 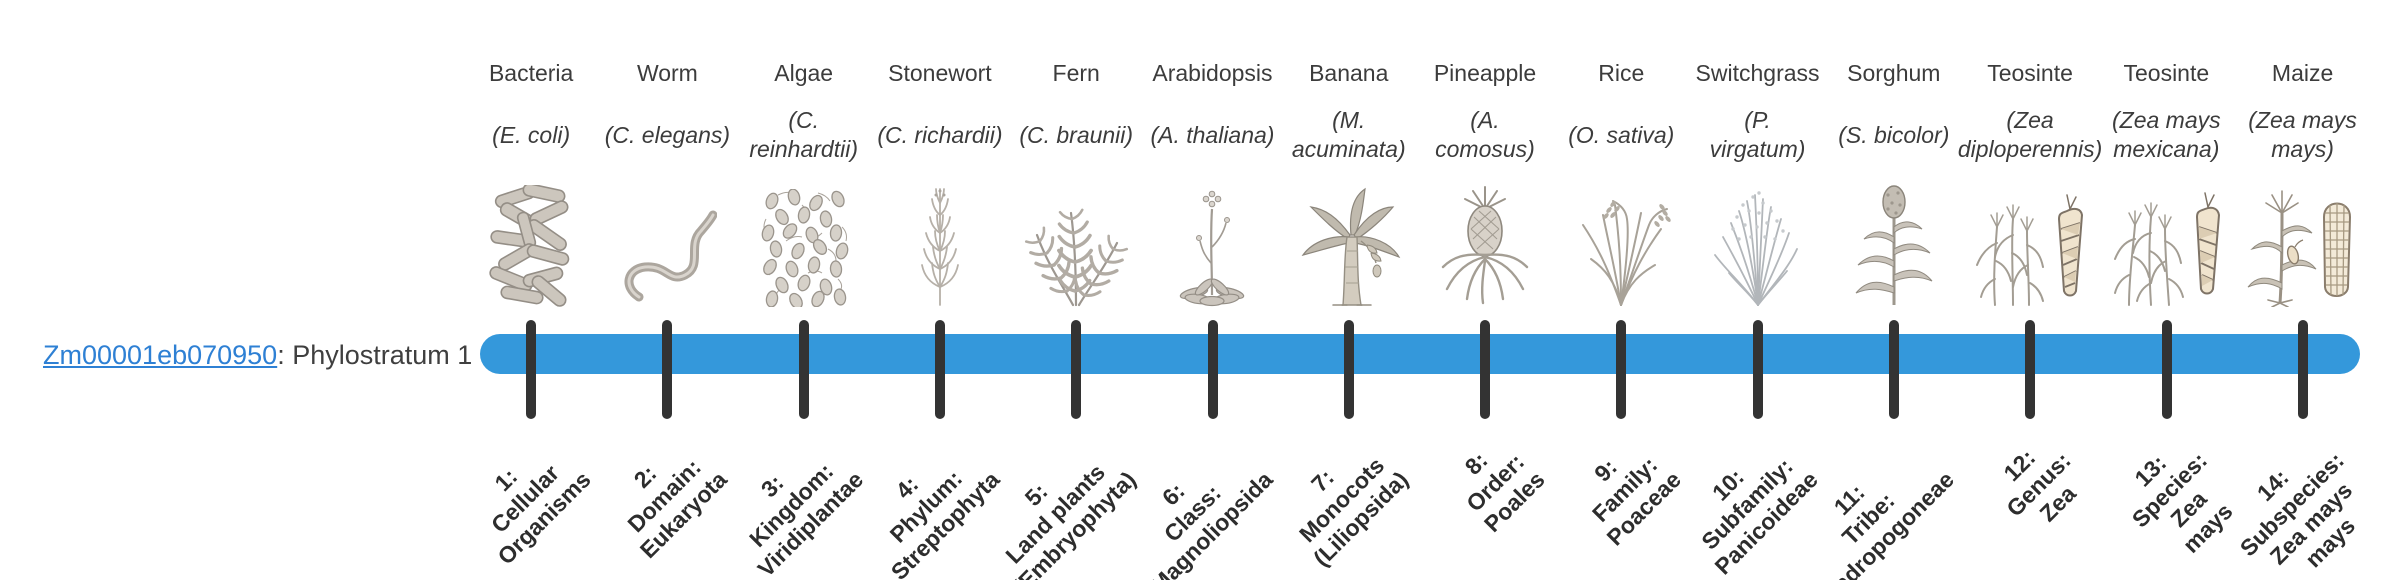 I want to click on organism-scientific-name: (O. sativa), so click(x=1621, y=134).